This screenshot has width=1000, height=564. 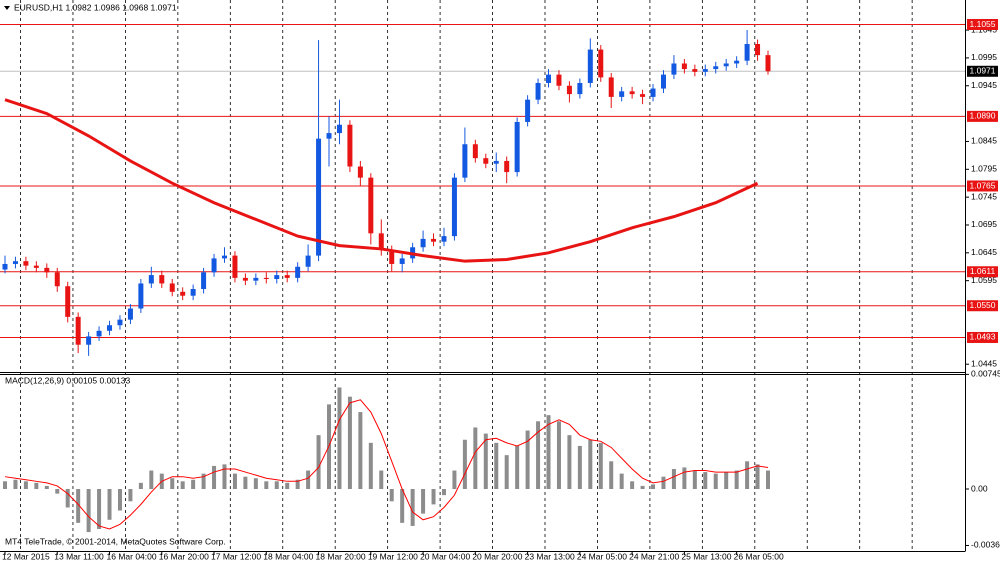 I want to click on level-label: 1.0550, so click(x=983, y=305).